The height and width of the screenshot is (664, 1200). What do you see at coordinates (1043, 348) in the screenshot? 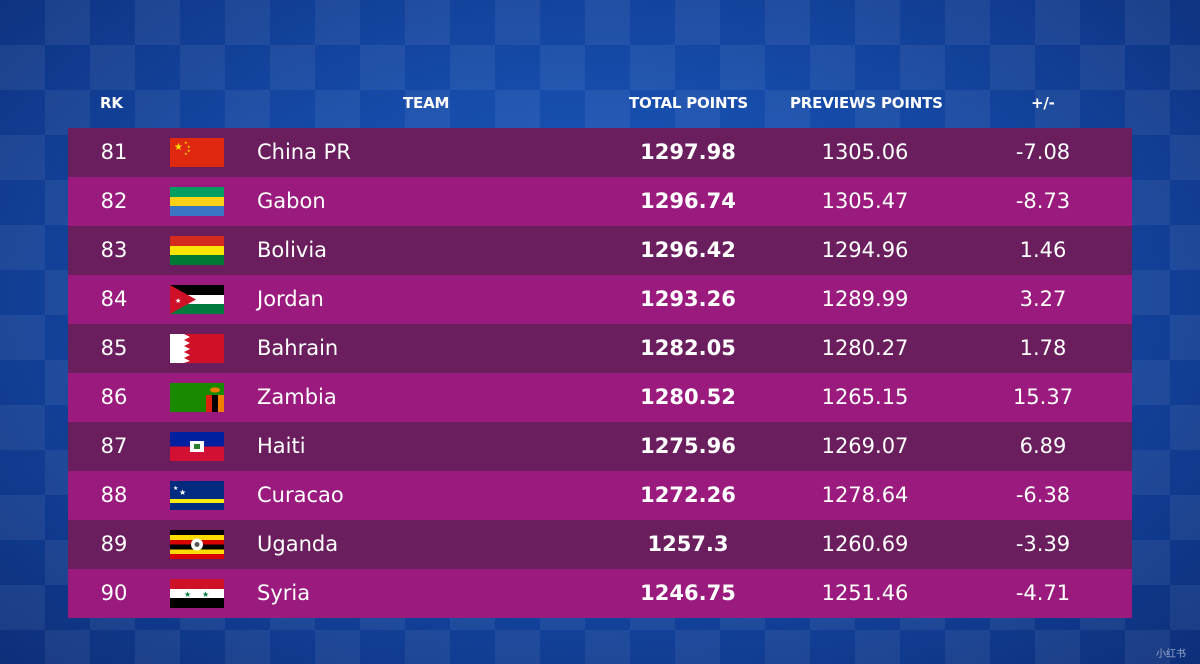
I see `points-change: 1.78` at bounding box center [1043, 348].